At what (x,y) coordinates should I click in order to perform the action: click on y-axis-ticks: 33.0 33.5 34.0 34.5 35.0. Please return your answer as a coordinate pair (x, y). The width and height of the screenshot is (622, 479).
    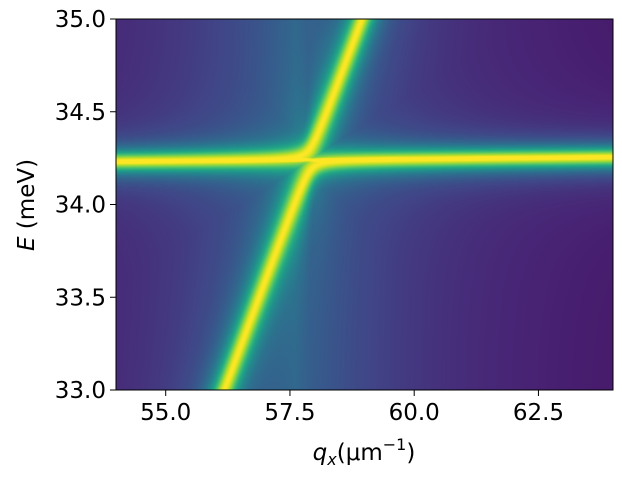
    Looking at the image, I should click on (85, 205).